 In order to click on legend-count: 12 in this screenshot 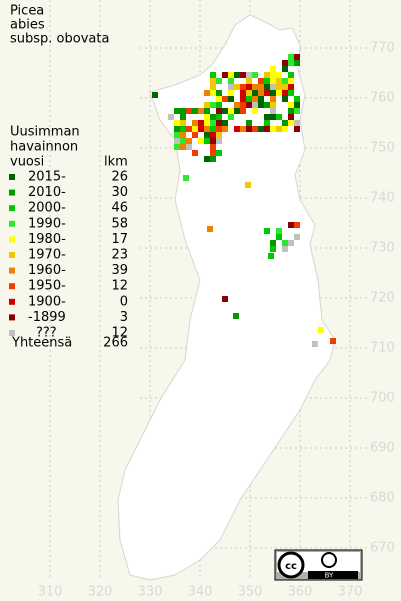, I will do `click(119, 286)`.